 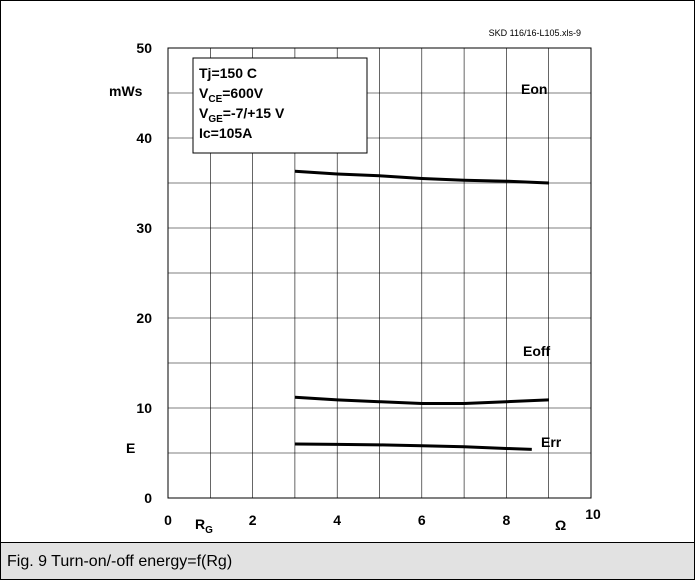 What do you see at coordinates (534, 89) in the screenshot?
I see `series-label-eon: Eon` at bounding box center [534, 89].